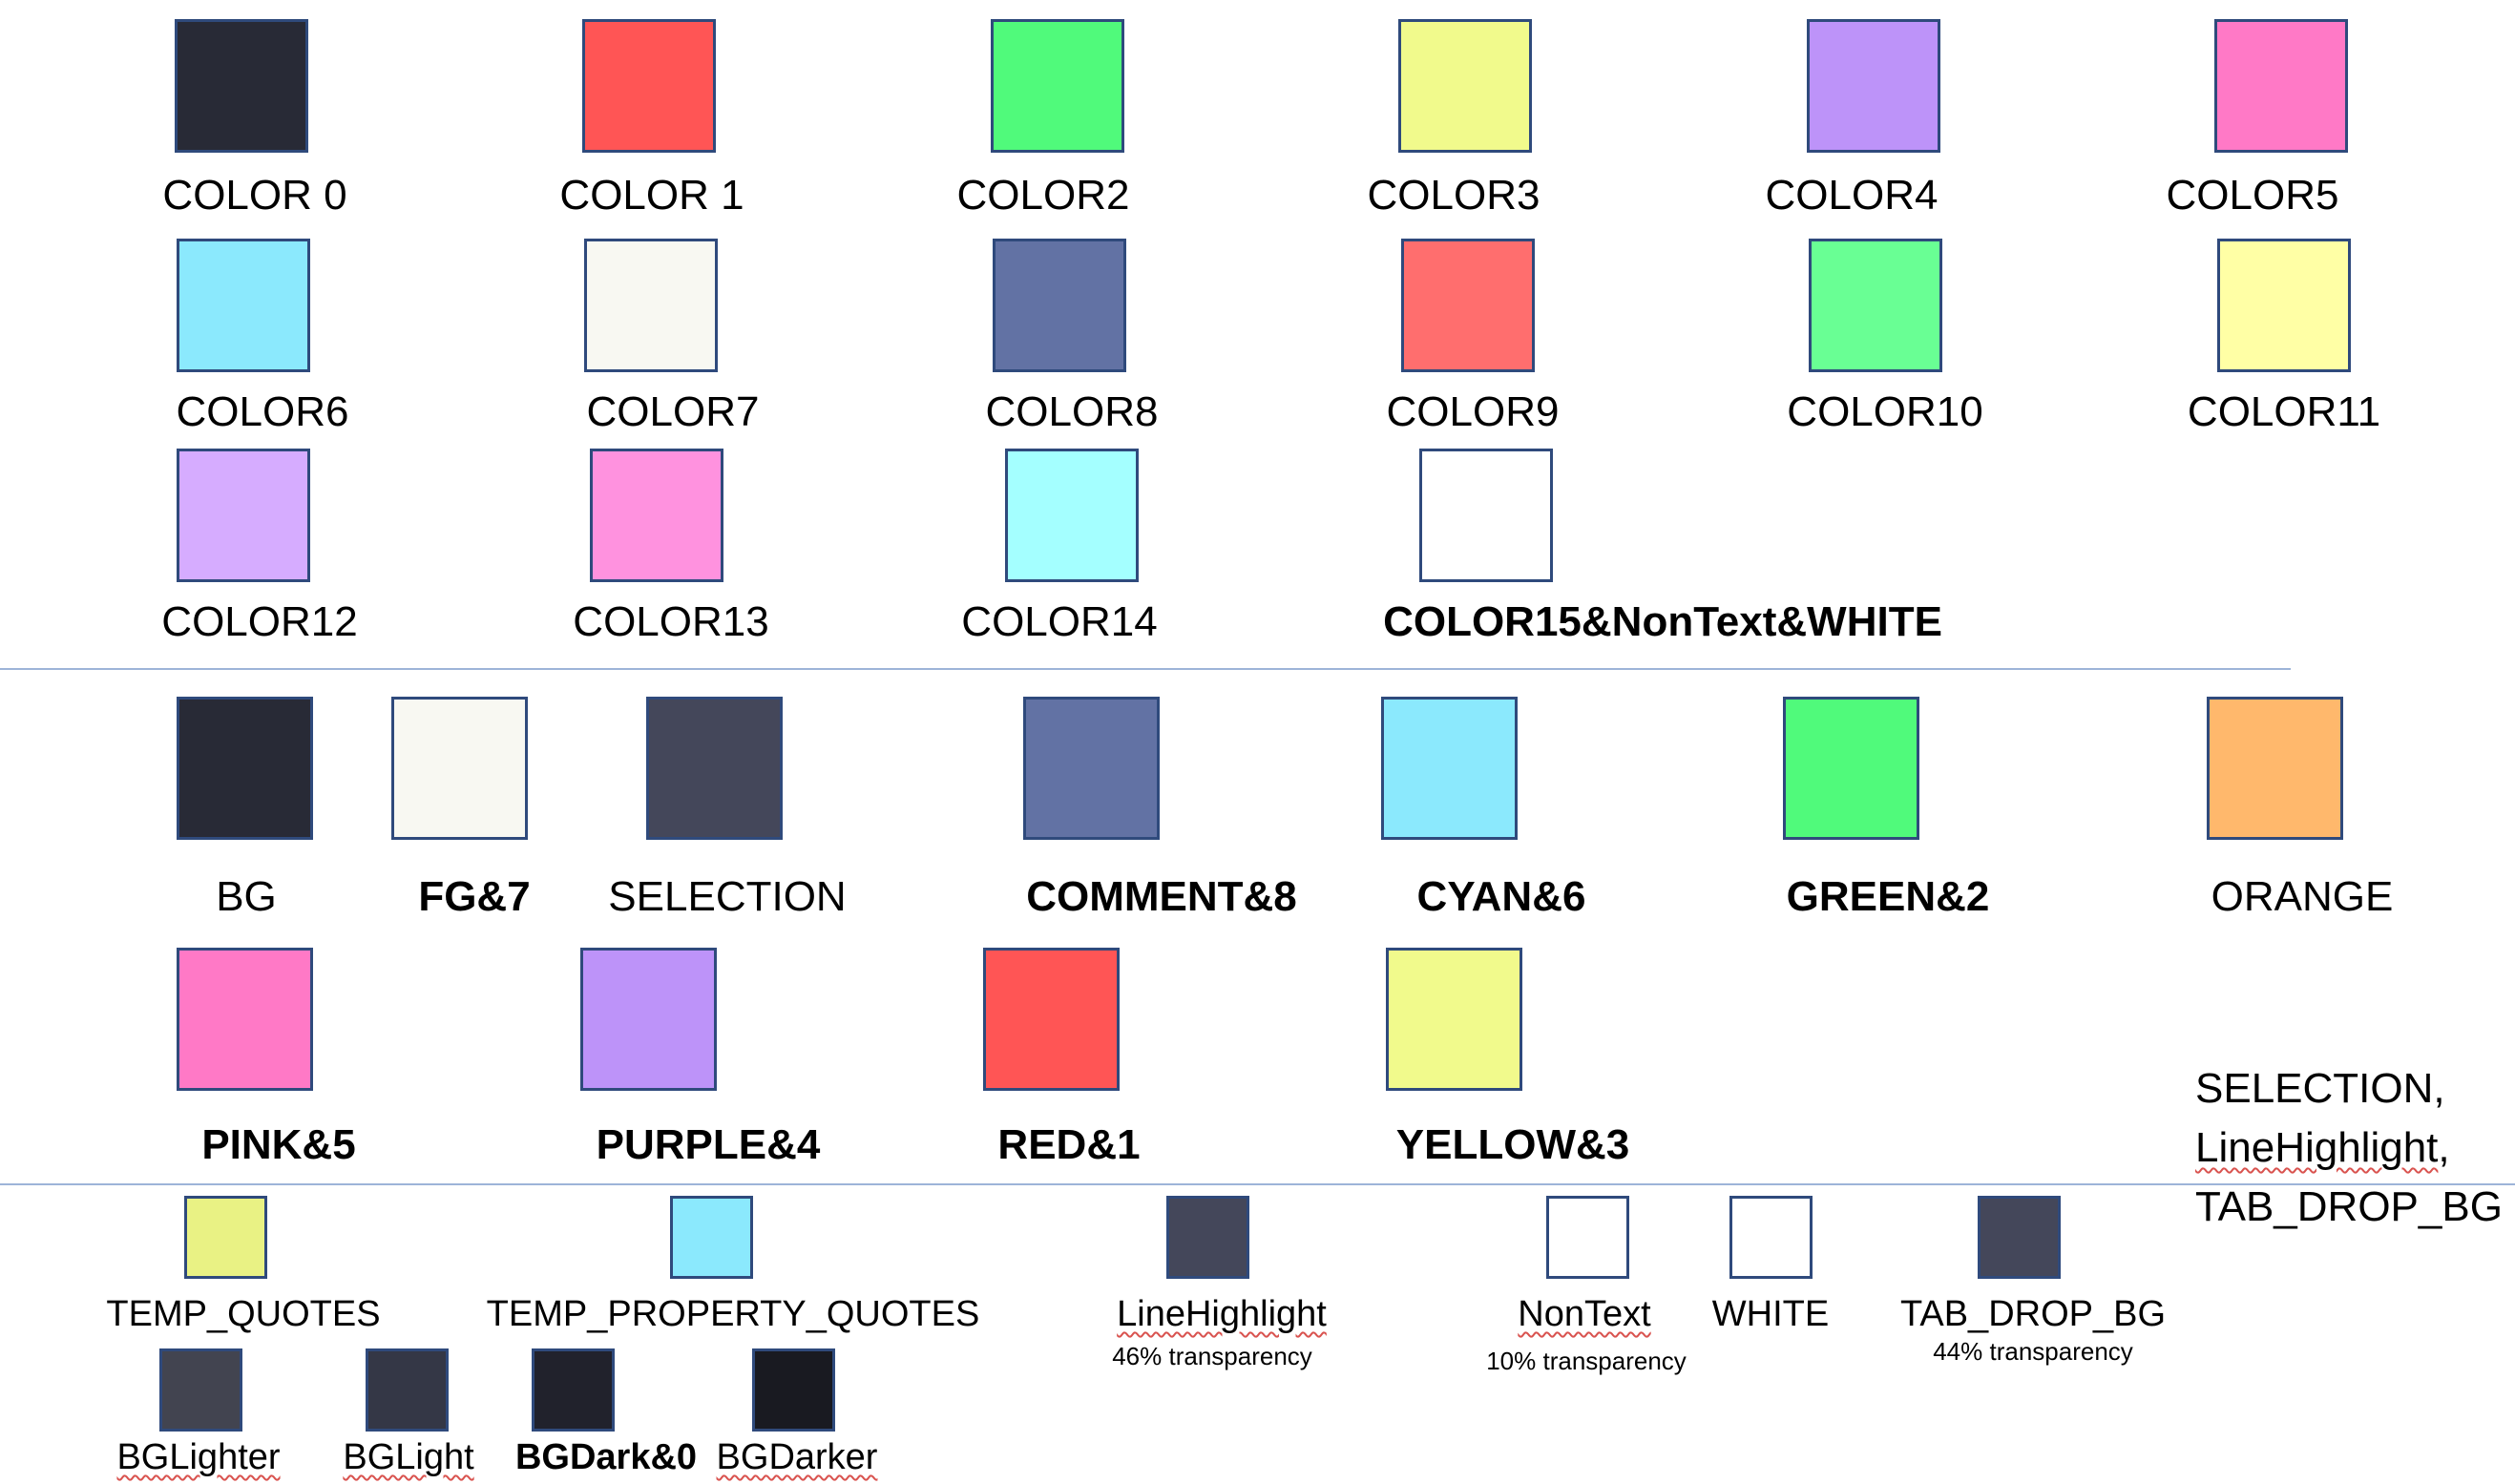 The width and height of the screenshot is (2515, 1484). What do you see at coordinates (733, 1314) in the screenshot?
I see `label-temp-property-quotes: TEMP_PROPERTY_QUOTES` at bounding box center [733, 1314].